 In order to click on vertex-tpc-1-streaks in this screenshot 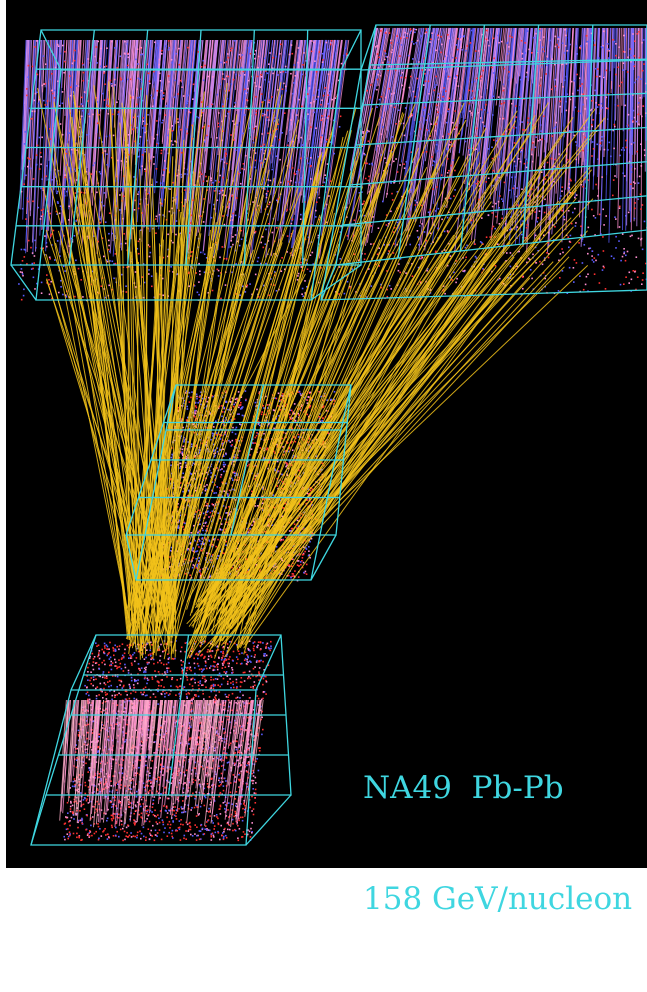, I will do `click(162, 763)`.